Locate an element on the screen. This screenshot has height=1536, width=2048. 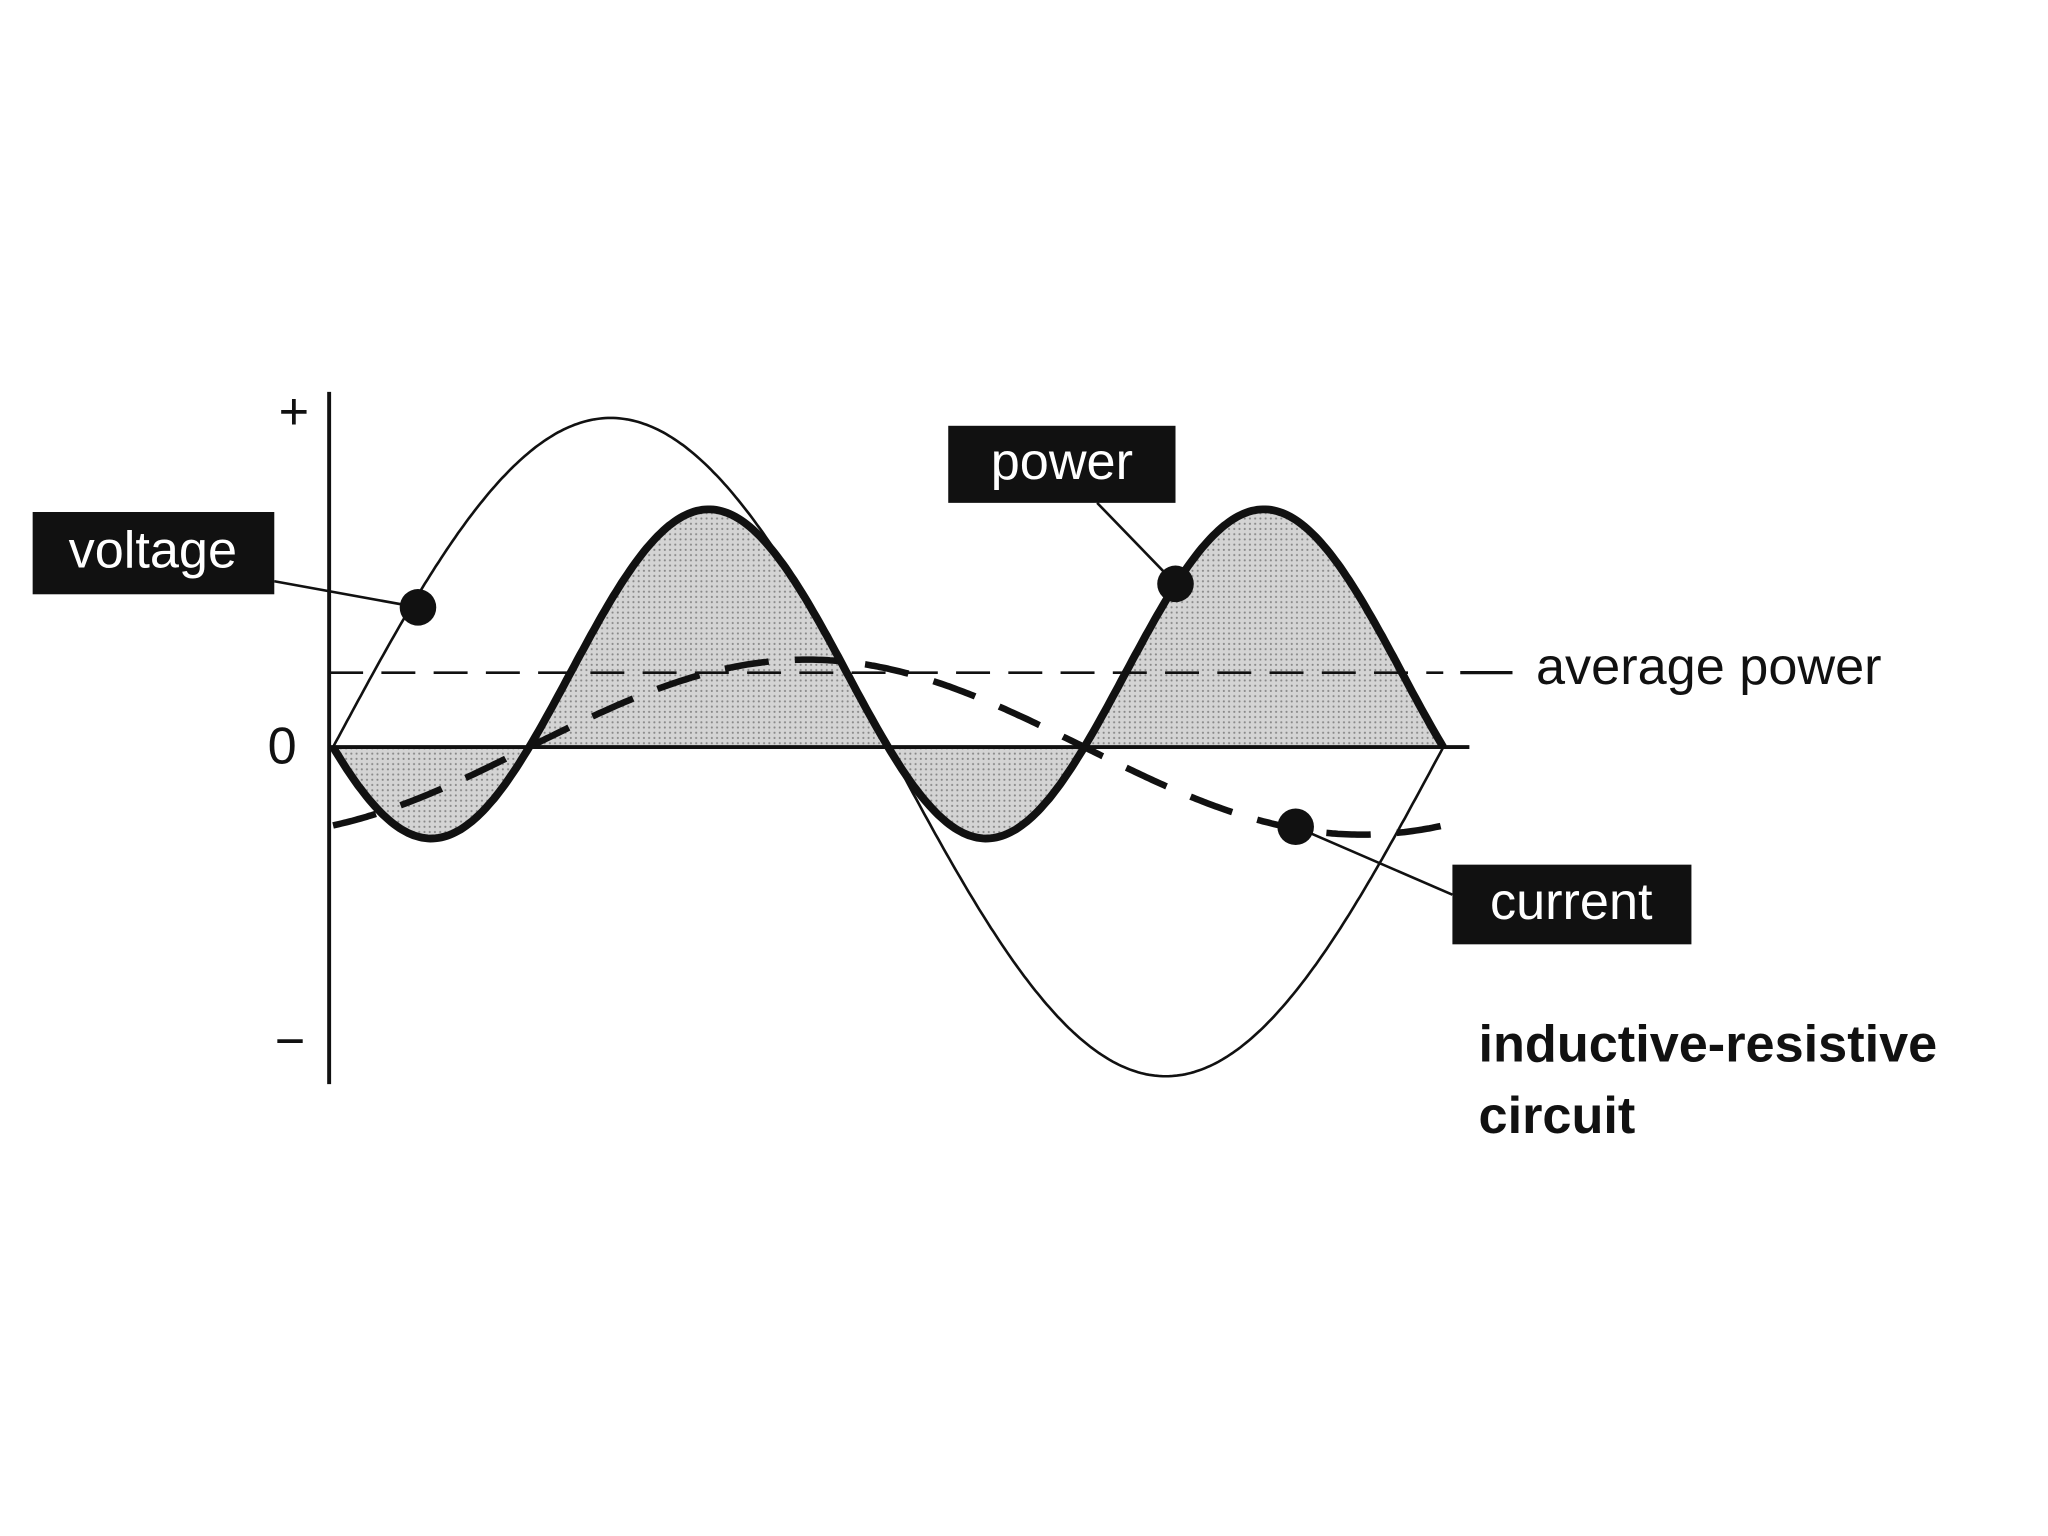
caption-line: inductive-resistive is located at coordinates (1708, 1044).